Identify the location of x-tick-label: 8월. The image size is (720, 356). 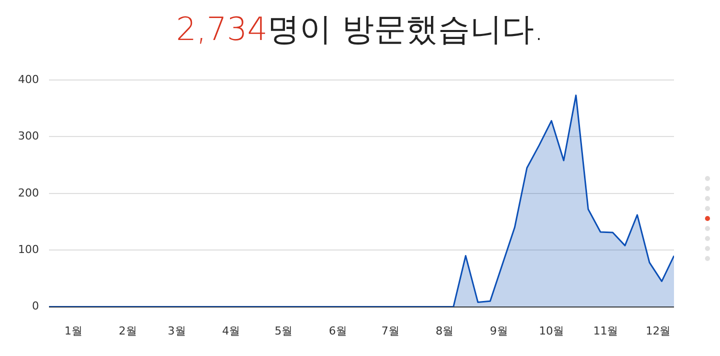
(445, 331).